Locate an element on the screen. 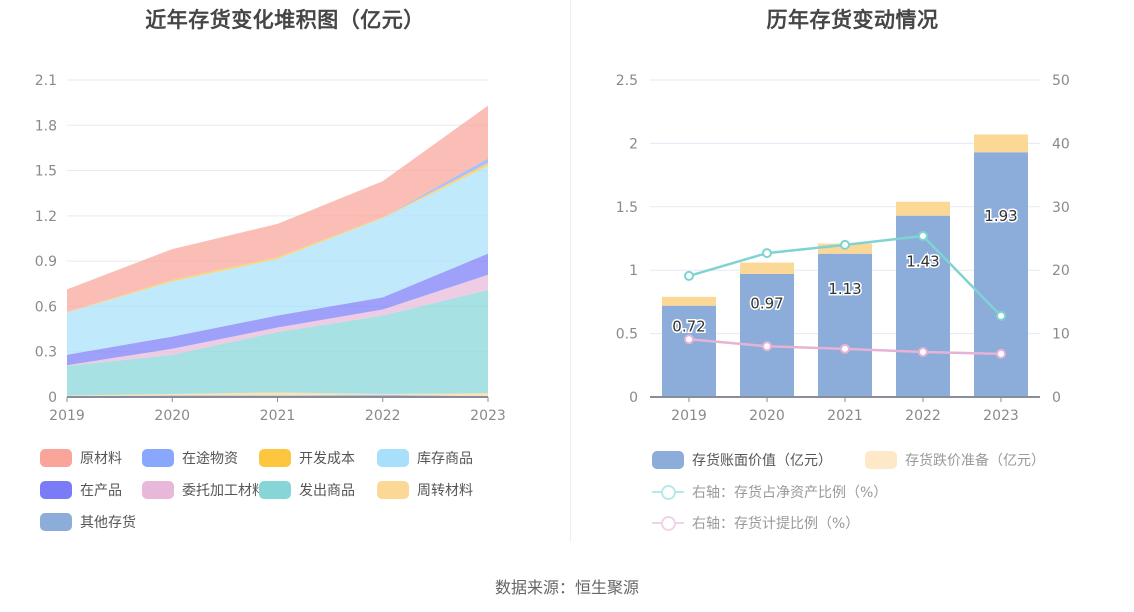 The height and width of the screenshot is (612, 1134). y-left-tick-label: 1 is located at coordinates (633, 271).